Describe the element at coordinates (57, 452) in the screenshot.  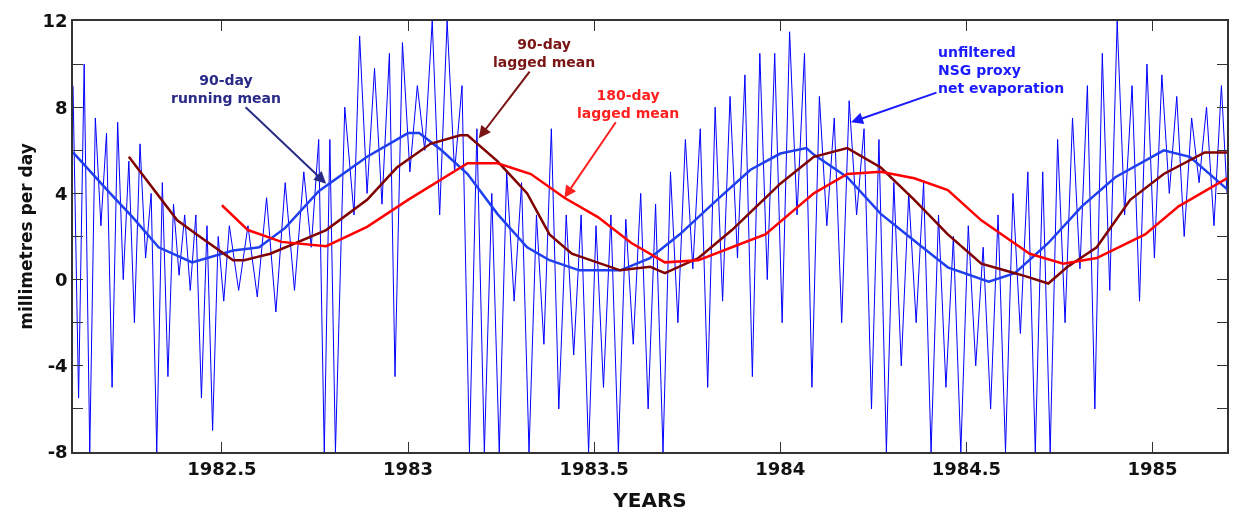
I see `y-tick-label: -8` at that location.